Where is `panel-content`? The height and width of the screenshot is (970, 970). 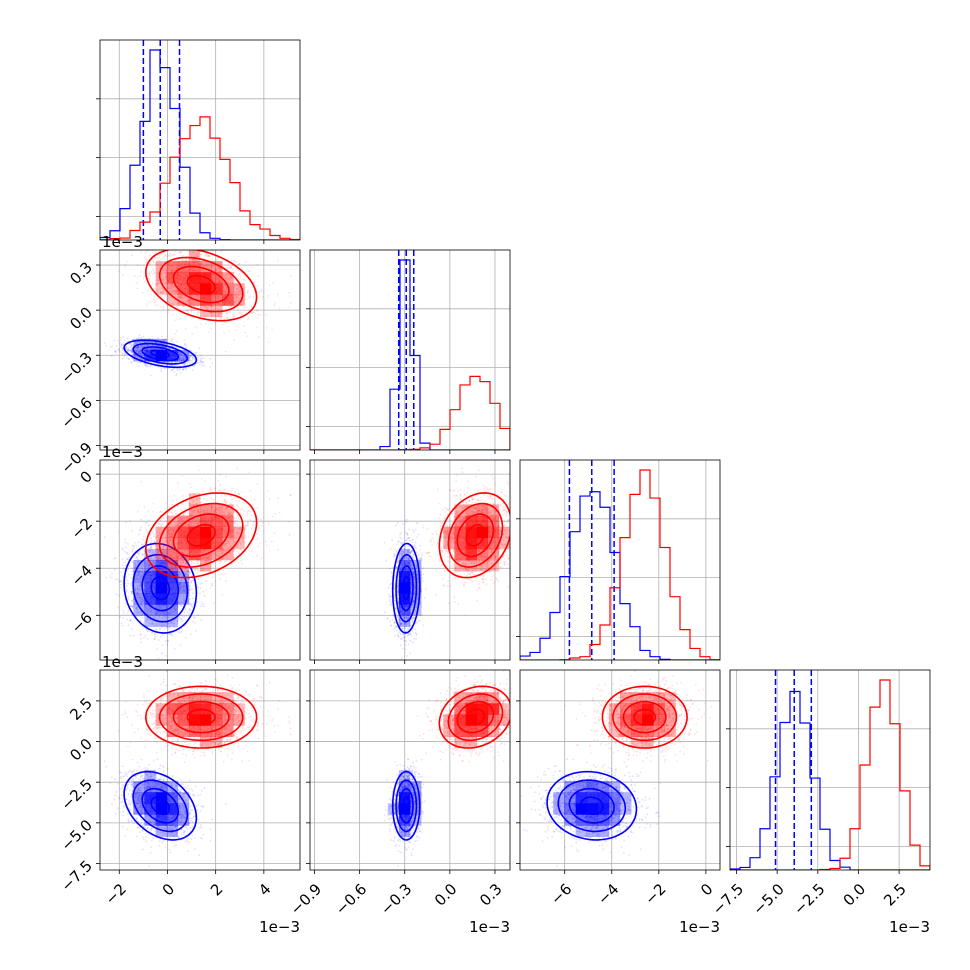 panel-content is located at coordinates (410, 350).